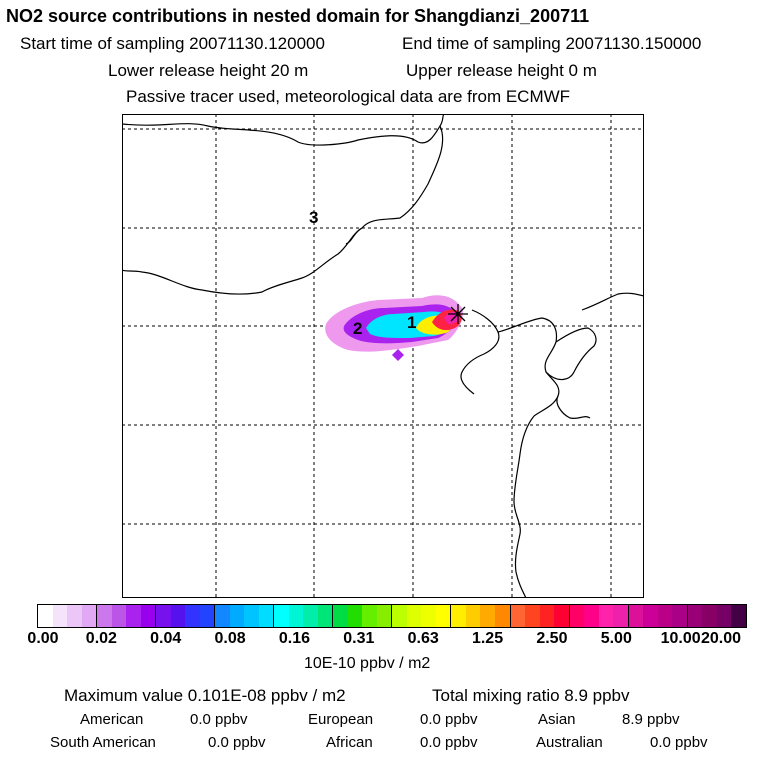  I want to click on colorbar-tick-label: 0.31, so click(359, 638).